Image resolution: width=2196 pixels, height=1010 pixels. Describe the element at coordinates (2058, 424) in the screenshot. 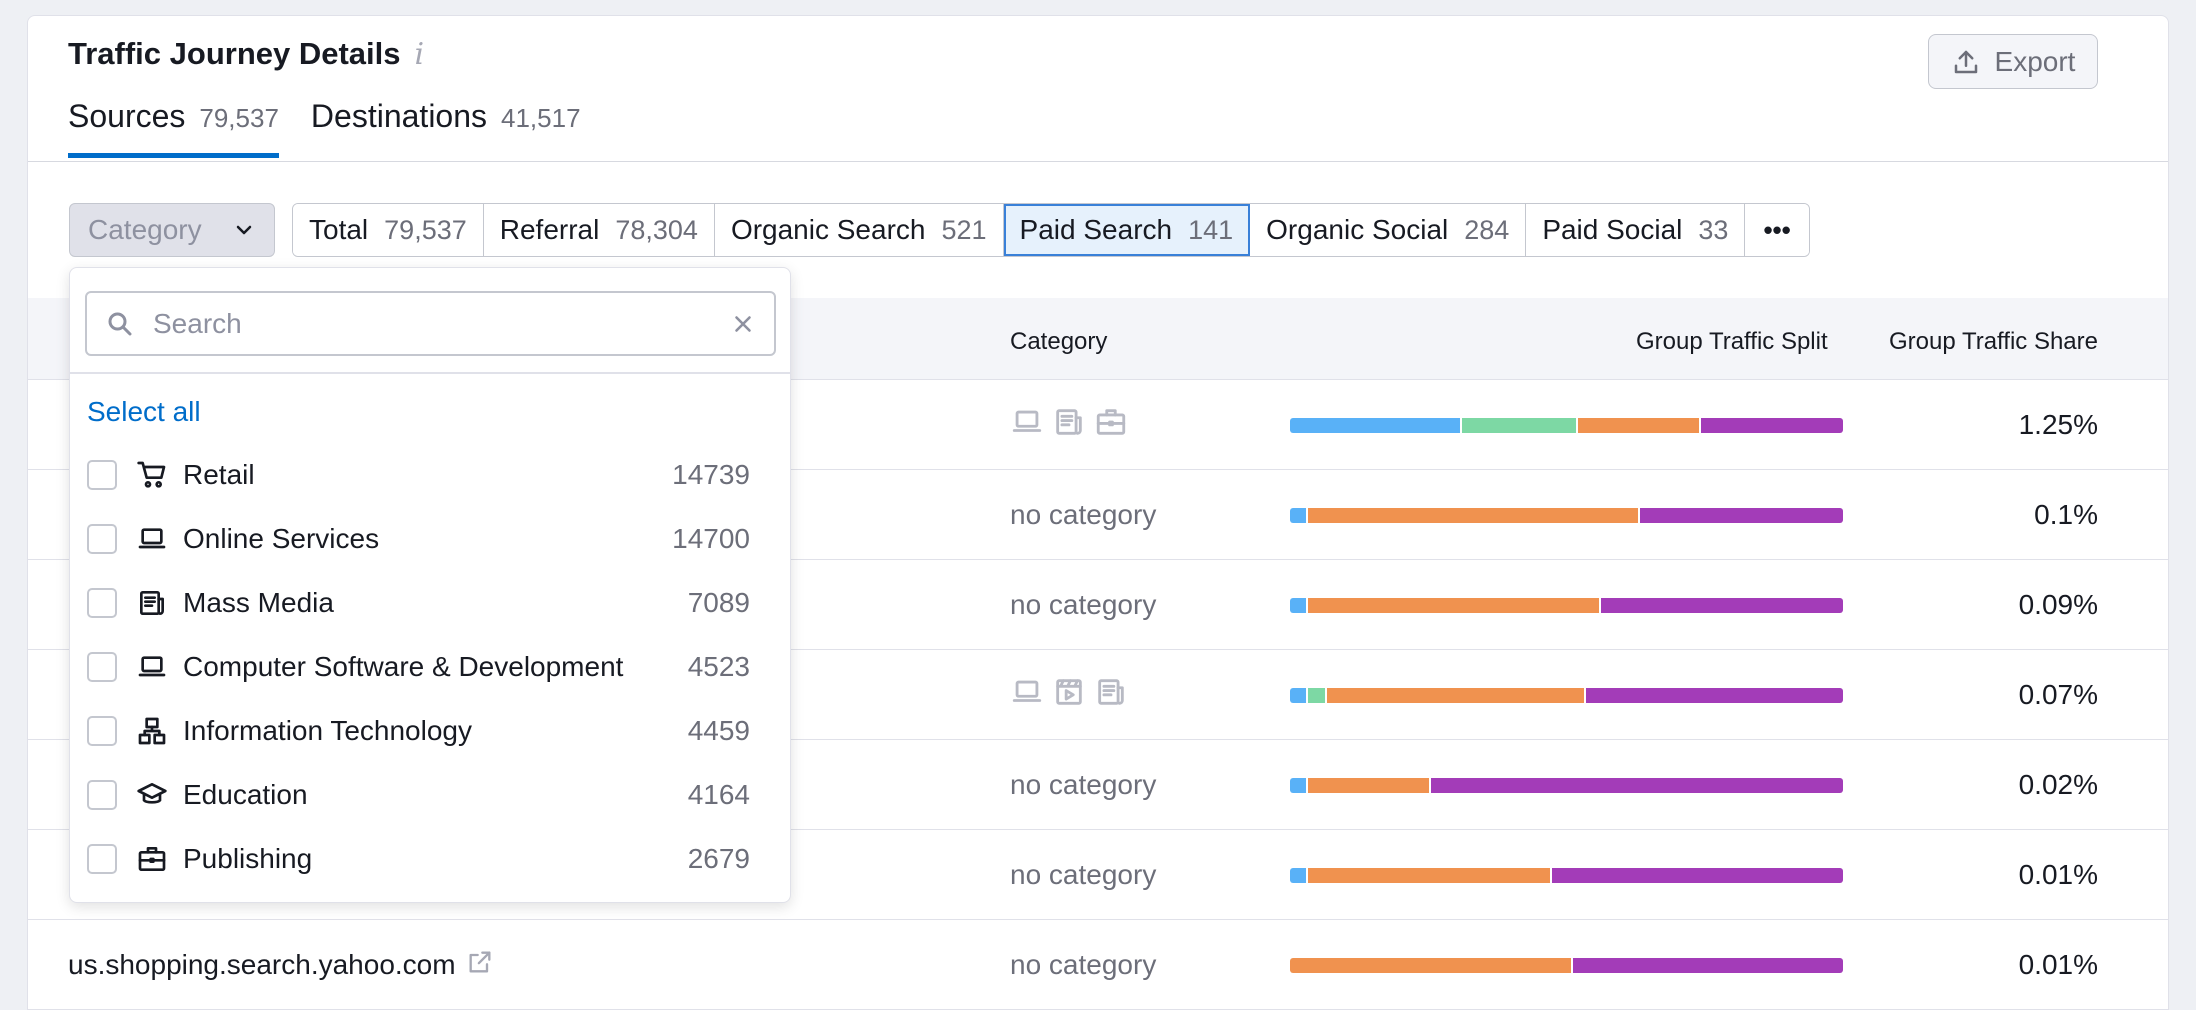

I see `traffic-share: 1.25%` at that location.